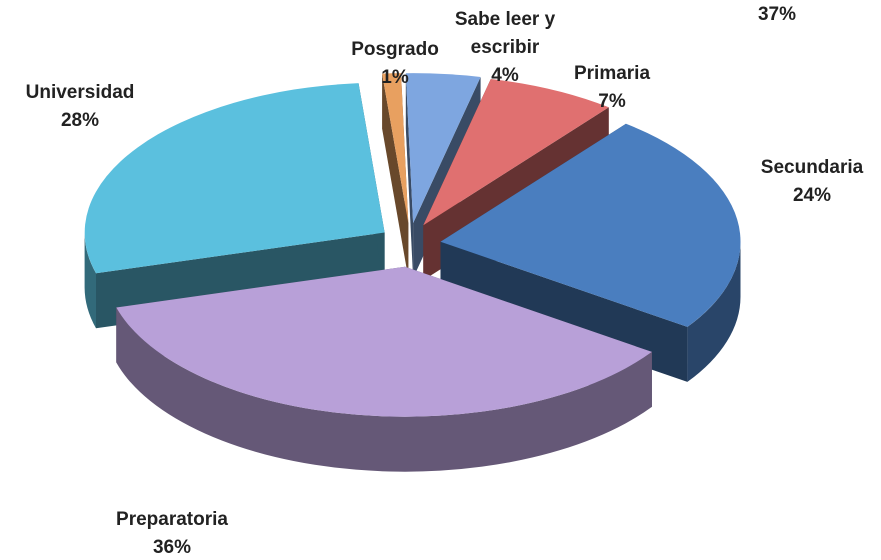  I want to click on slice-label: Posgrado 1%, so click(395, 64).